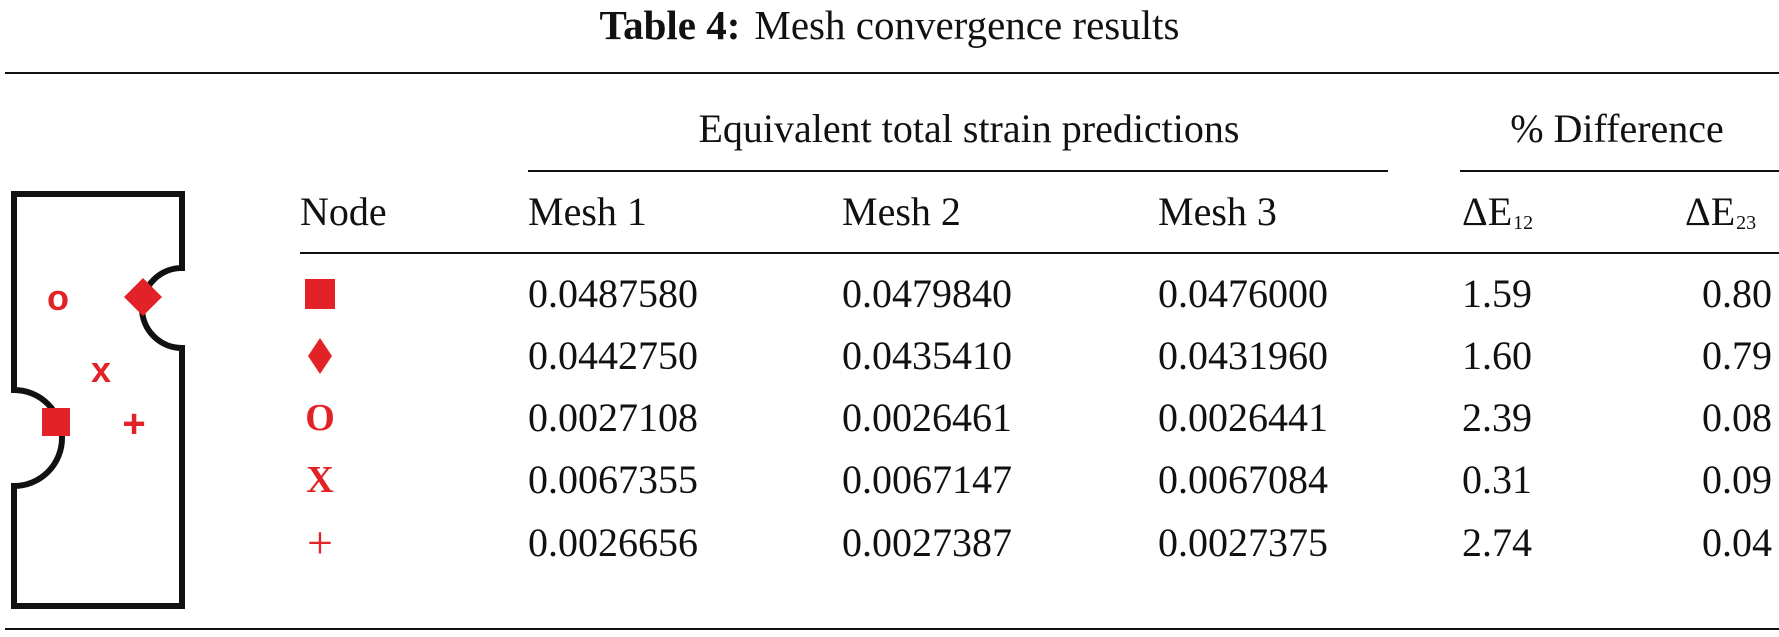  I want to click on row-mesh1: 0.0027108, so click(613, 417).